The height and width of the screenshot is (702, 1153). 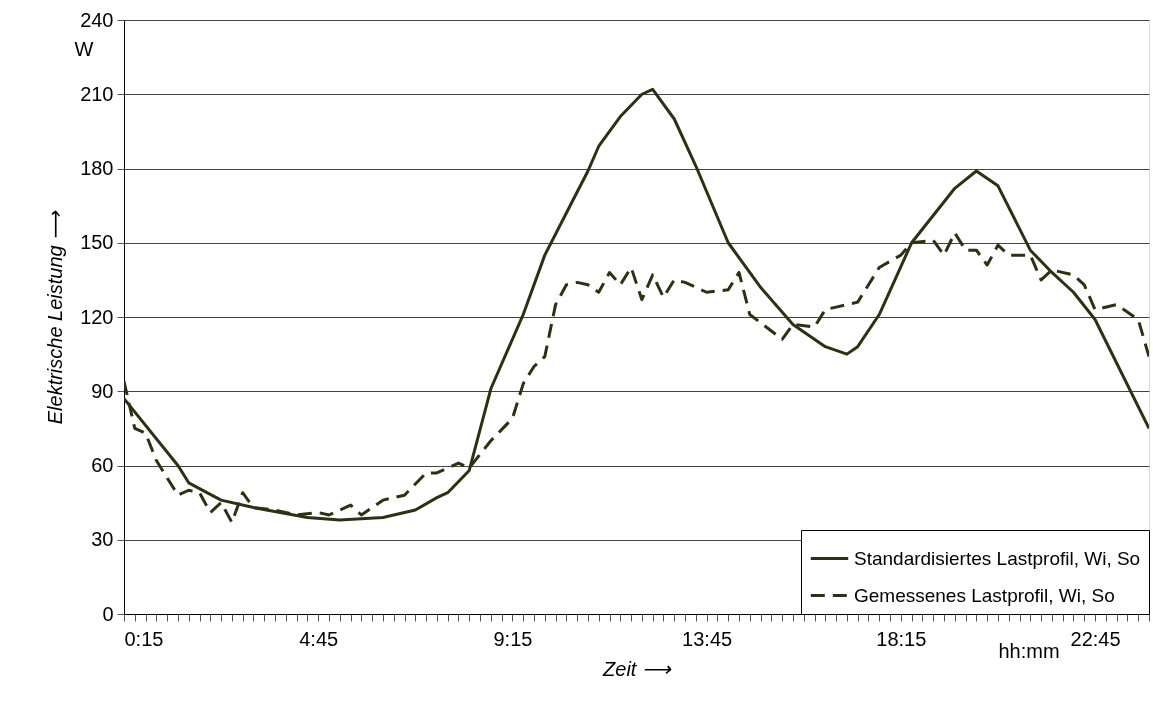 I want to click on x-axis-title: Zeit ⟶, so click(x=637, y=668).